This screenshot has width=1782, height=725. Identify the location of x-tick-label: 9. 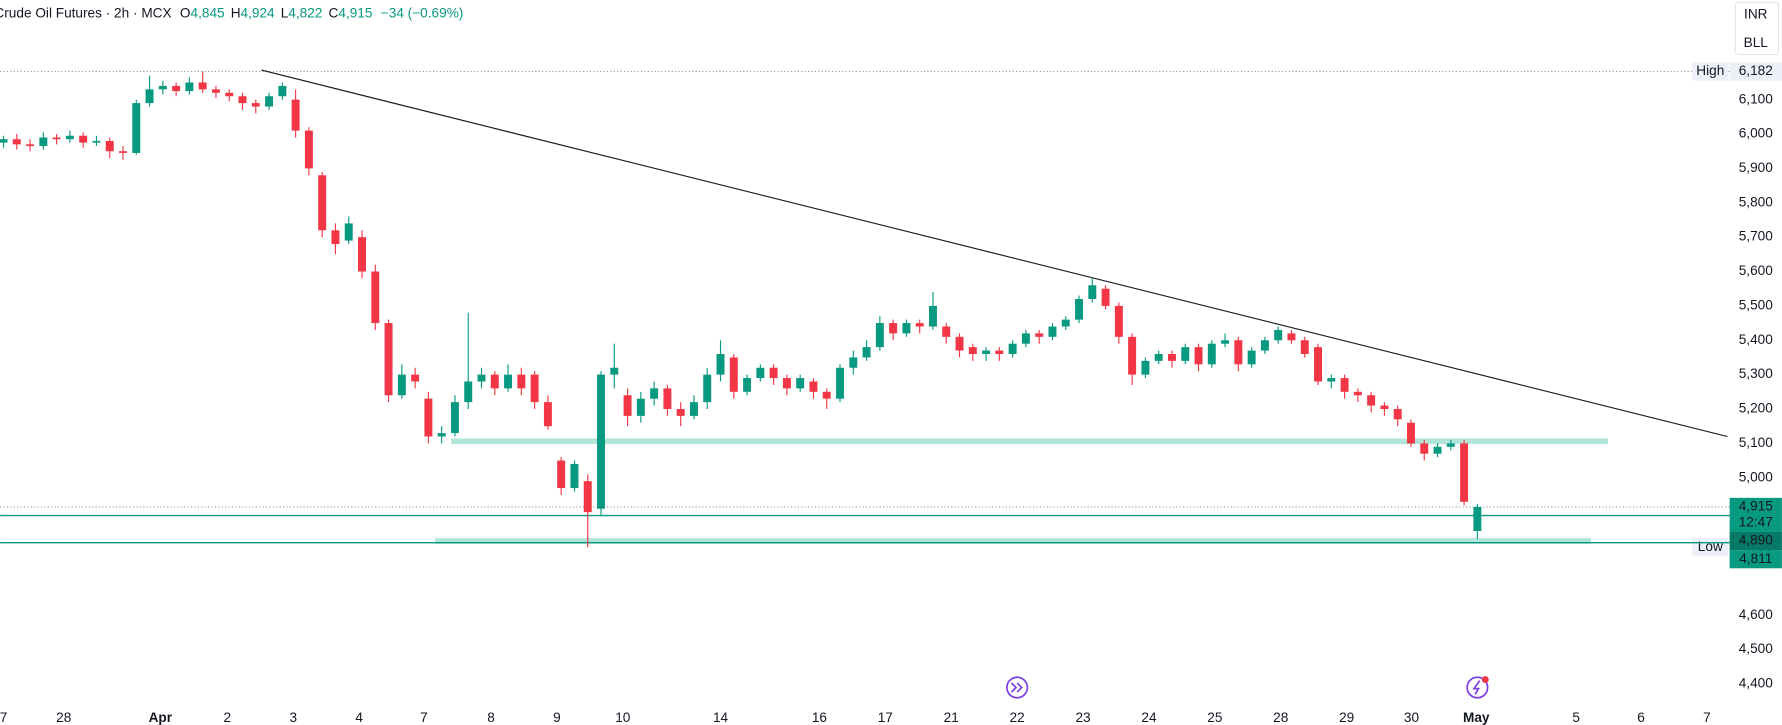
(557, 717).